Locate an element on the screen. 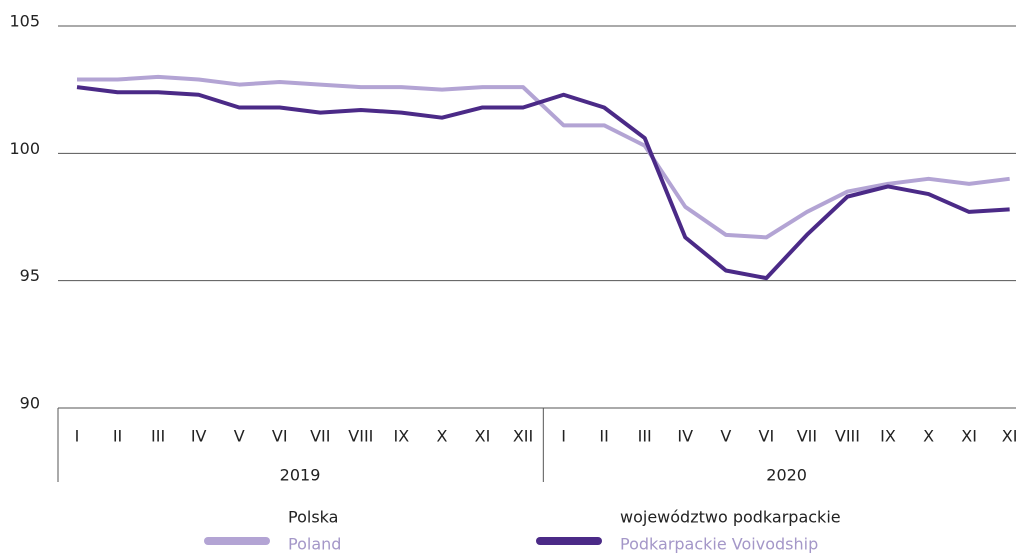 Image resolution: width=1016 pixels, height=556 pixels. legend-label: województwo podkarpackie is located at coordinates (730, 517).